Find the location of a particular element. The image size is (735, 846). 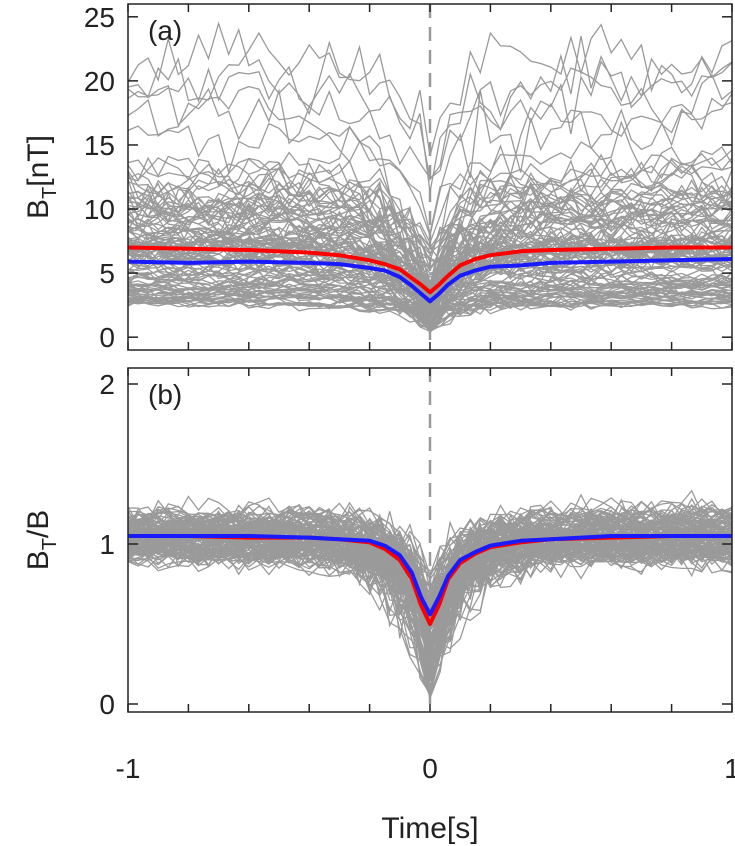

y-tick-label: 2 is located at coordinates (107, 384).